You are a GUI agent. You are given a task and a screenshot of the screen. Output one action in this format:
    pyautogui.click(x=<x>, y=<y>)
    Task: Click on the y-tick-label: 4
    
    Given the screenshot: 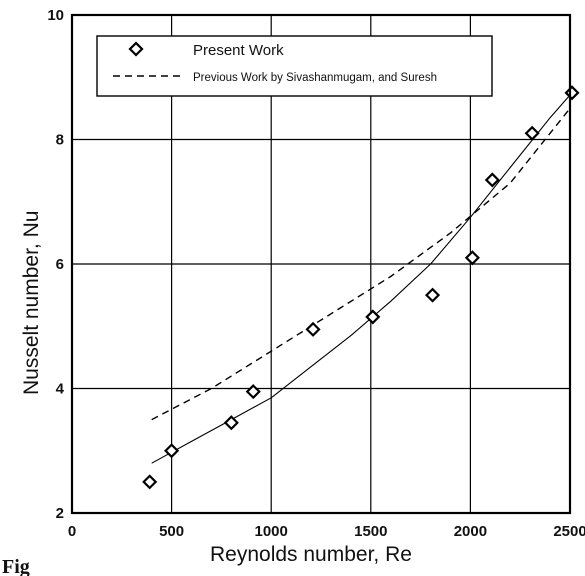 What is the action you would take?
    pyautogui.click(x=60, y=389)
    